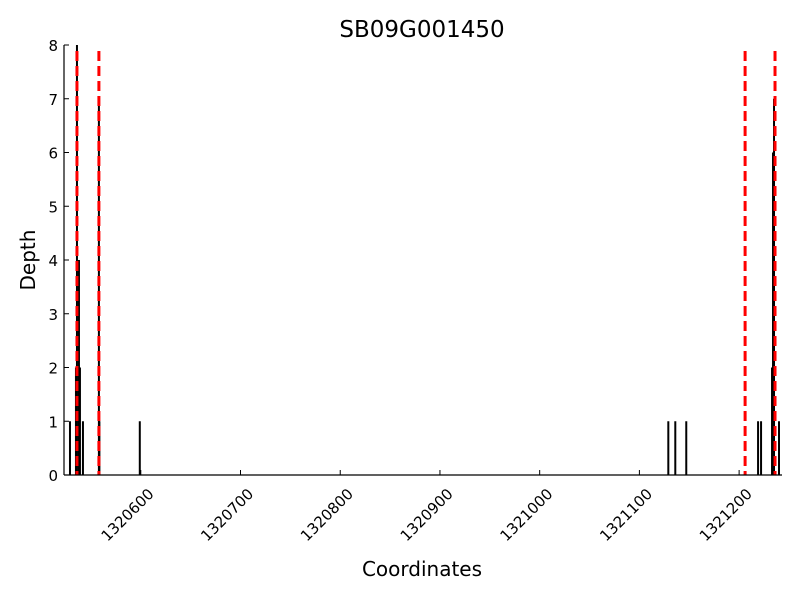 The width and height of the screenshot is (800, 600). Describe the element at coordinates (53, 476) in the screenshot. I see `y-tick-label: 0` at that location.